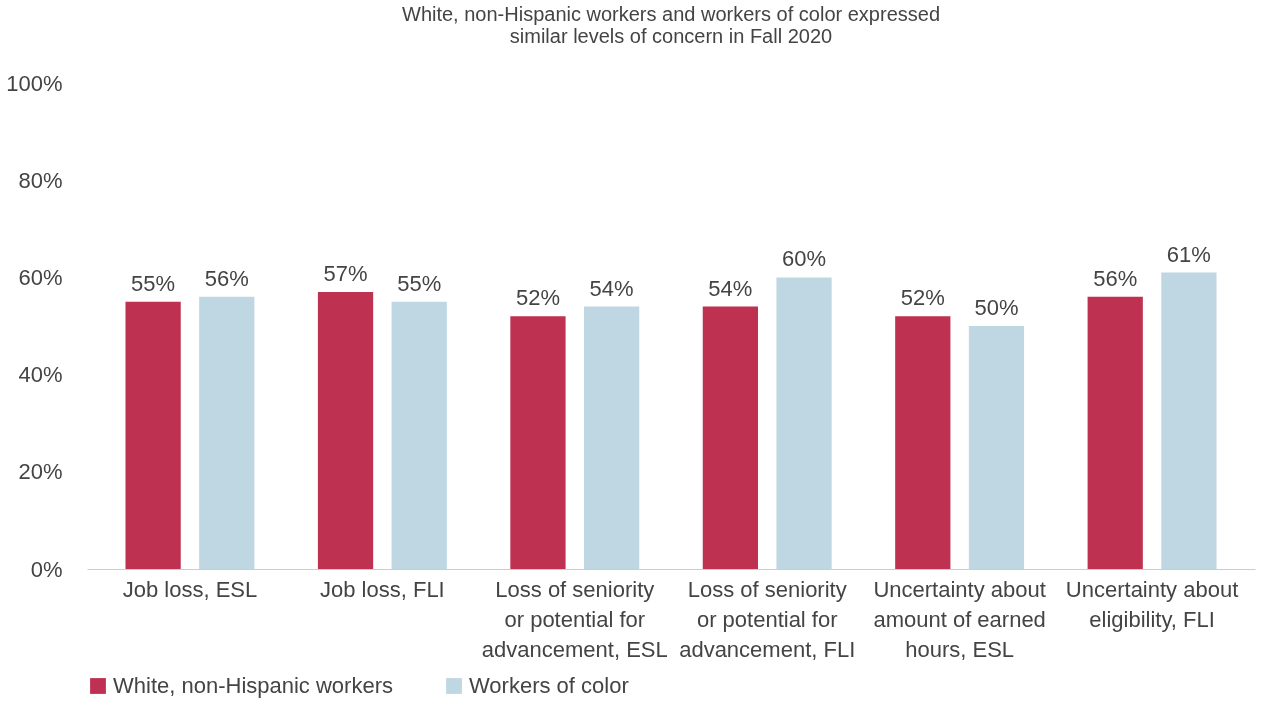 The height and width of the screenshot is (711, 1275). Describe the element at coordinates (40, 277) in the screenshot. I see `y-tick-label: 60%` at that location.